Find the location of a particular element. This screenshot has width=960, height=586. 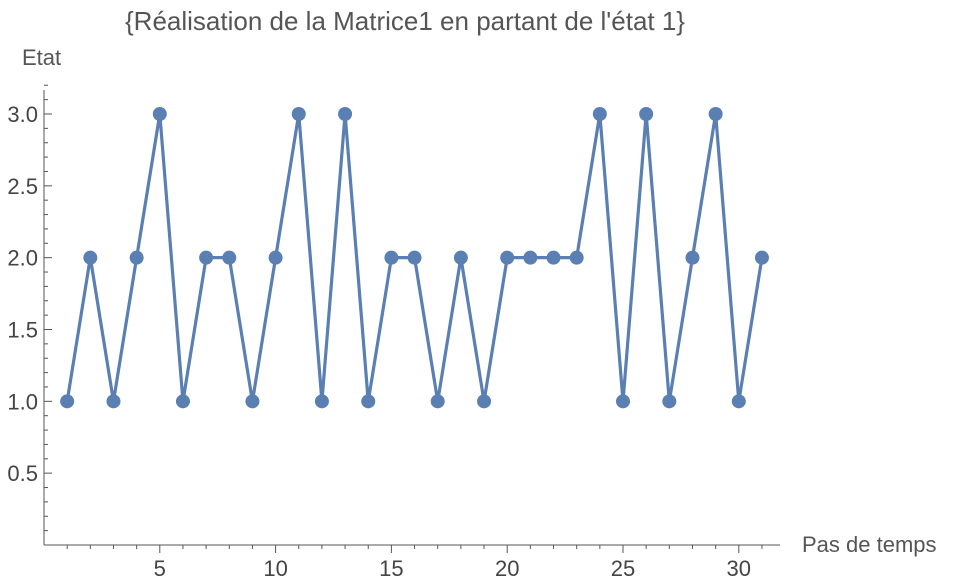

y-tick-label: 1.5 is located at coordinates (22, 329).